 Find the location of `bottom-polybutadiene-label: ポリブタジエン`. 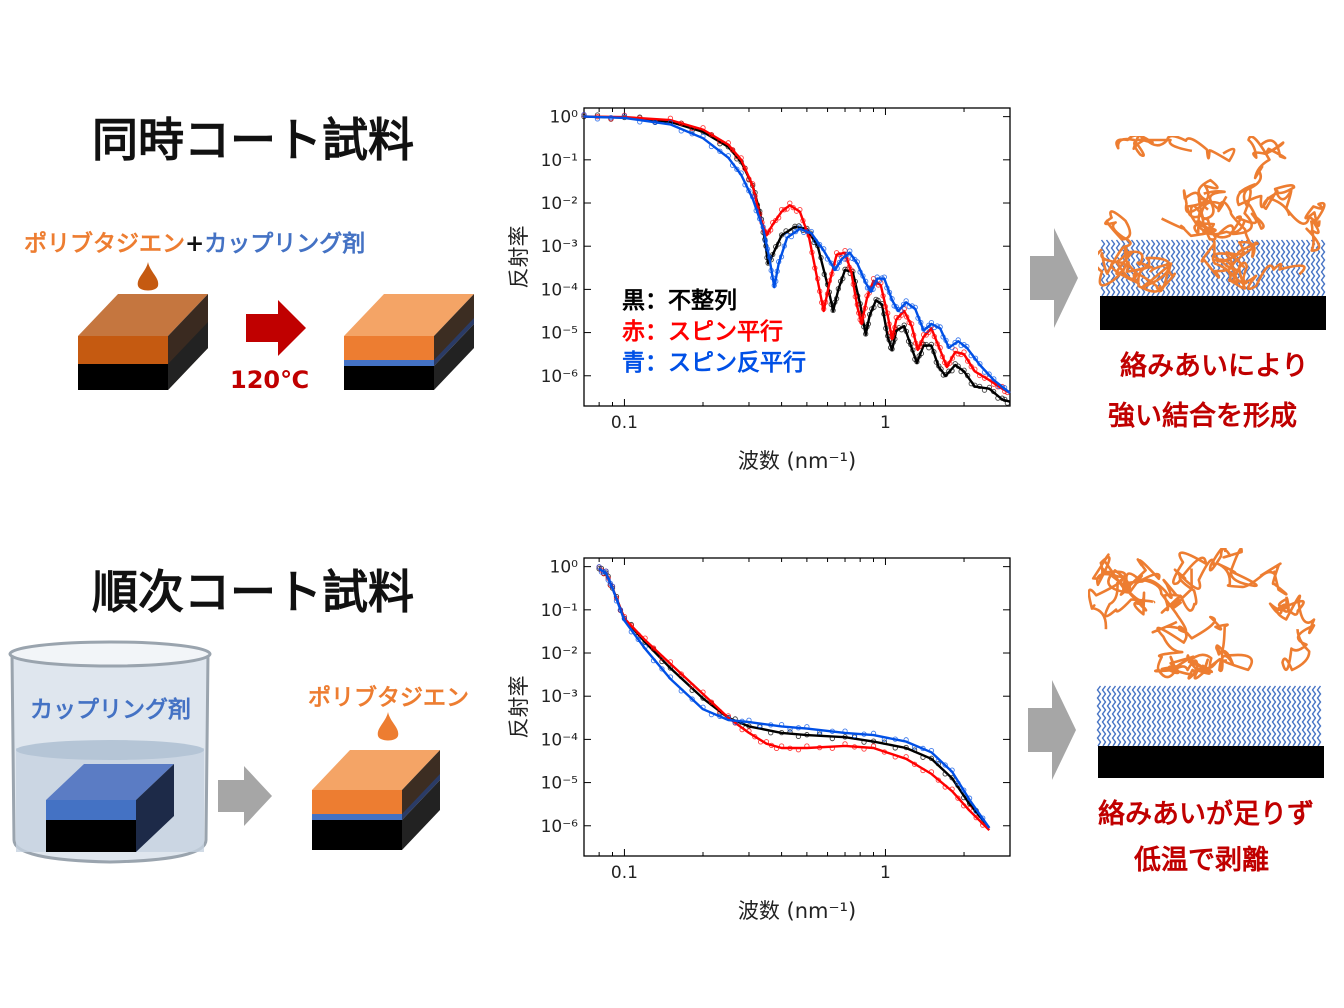

bottom-polybutadiene-label: ポリブタジエン is located at coordinates (388, 698).